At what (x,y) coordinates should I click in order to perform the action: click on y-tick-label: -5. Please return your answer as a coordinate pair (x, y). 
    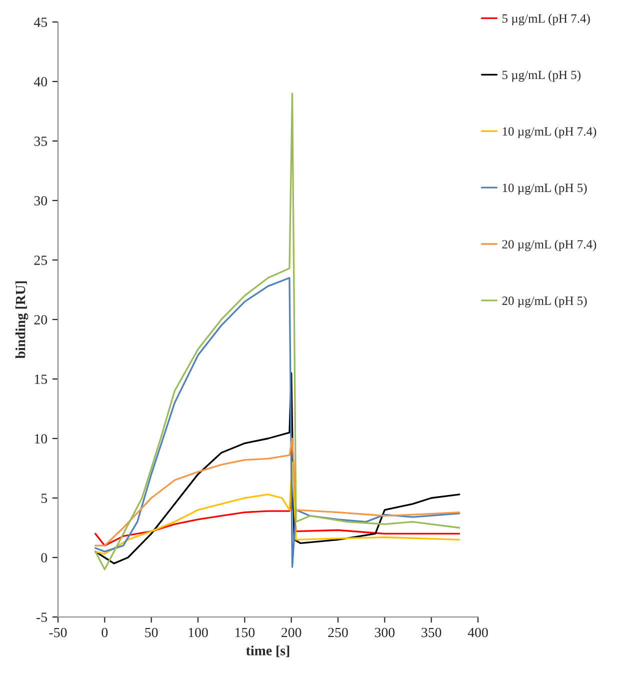
    Looking at the image, I should click on (42, 617).